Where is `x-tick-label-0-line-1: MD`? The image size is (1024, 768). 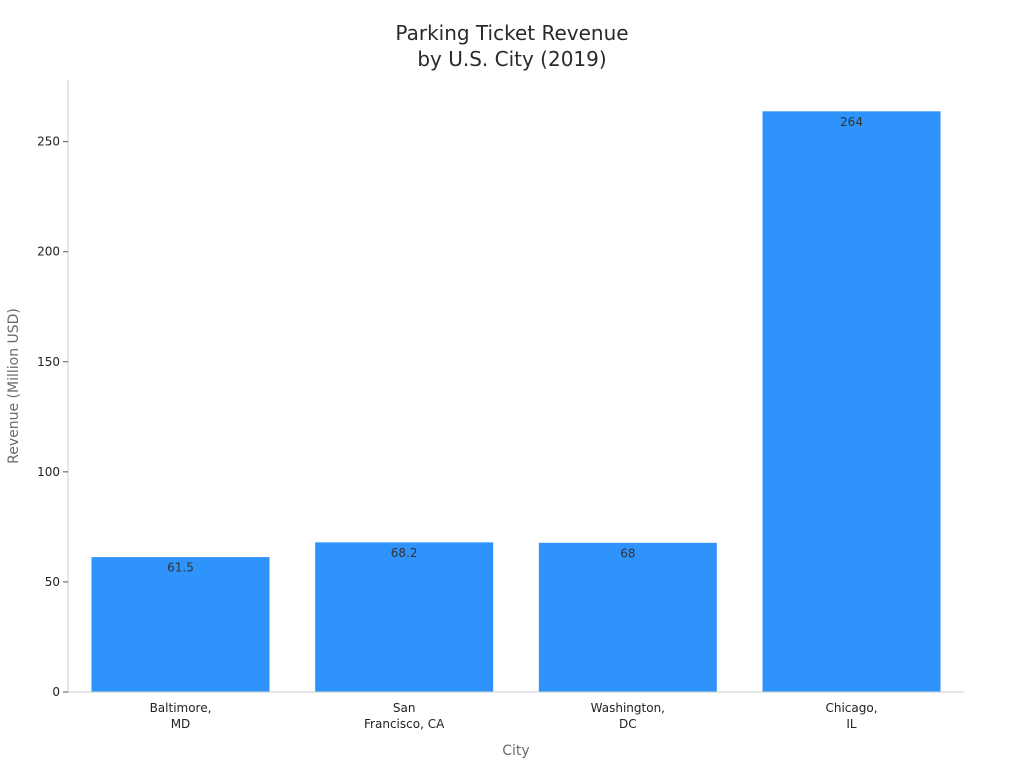 x-tick-label-0-line-1: MD is located at coordinates (181, 724).